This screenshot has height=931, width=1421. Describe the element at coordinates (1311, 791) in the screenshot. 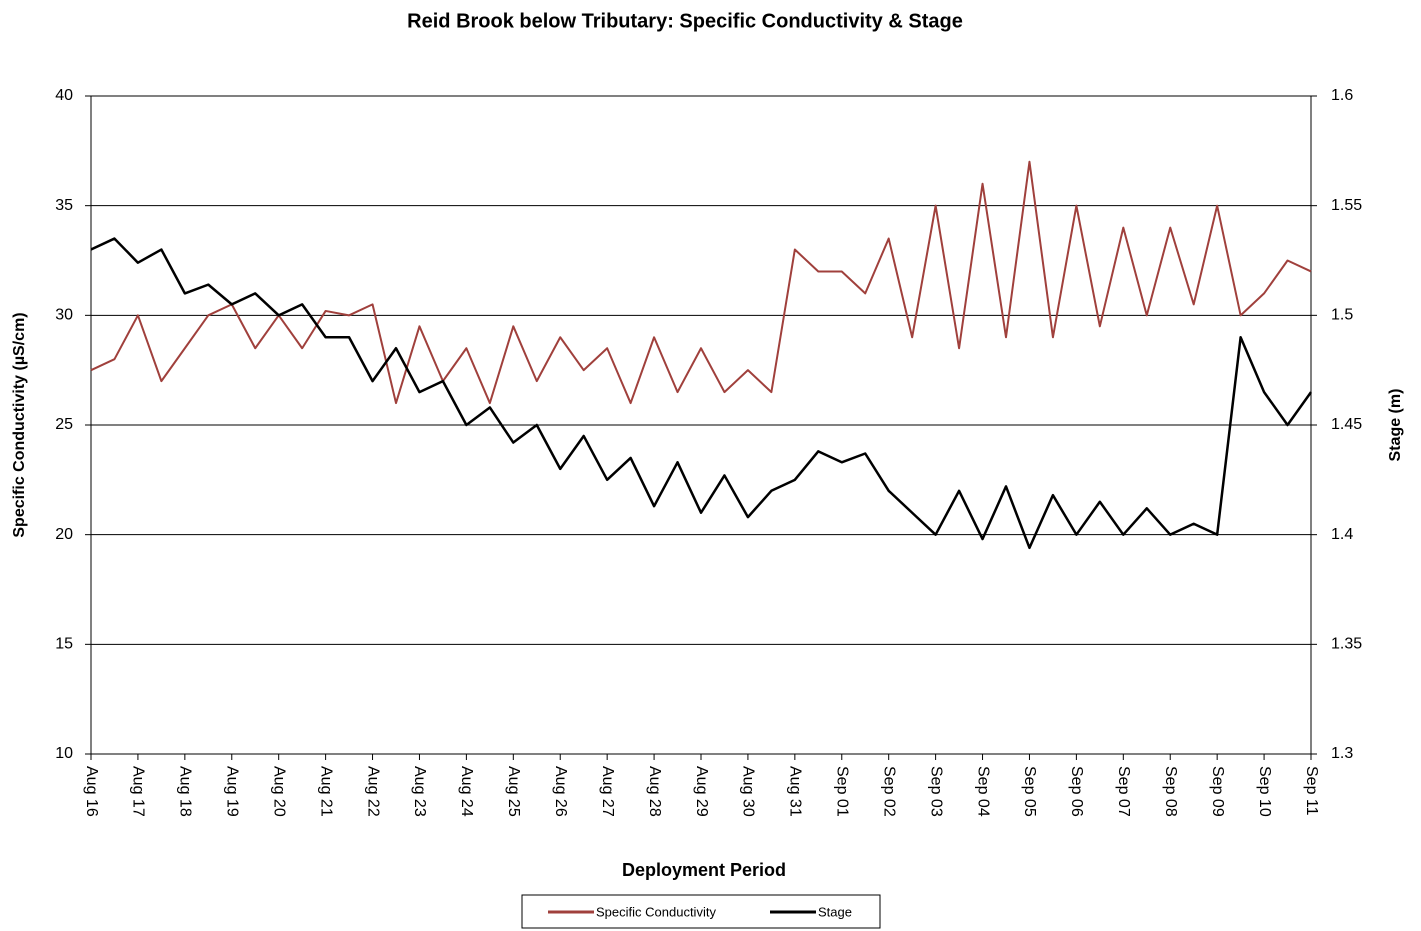

I see `x-tick-label: Sep 11` at that location.